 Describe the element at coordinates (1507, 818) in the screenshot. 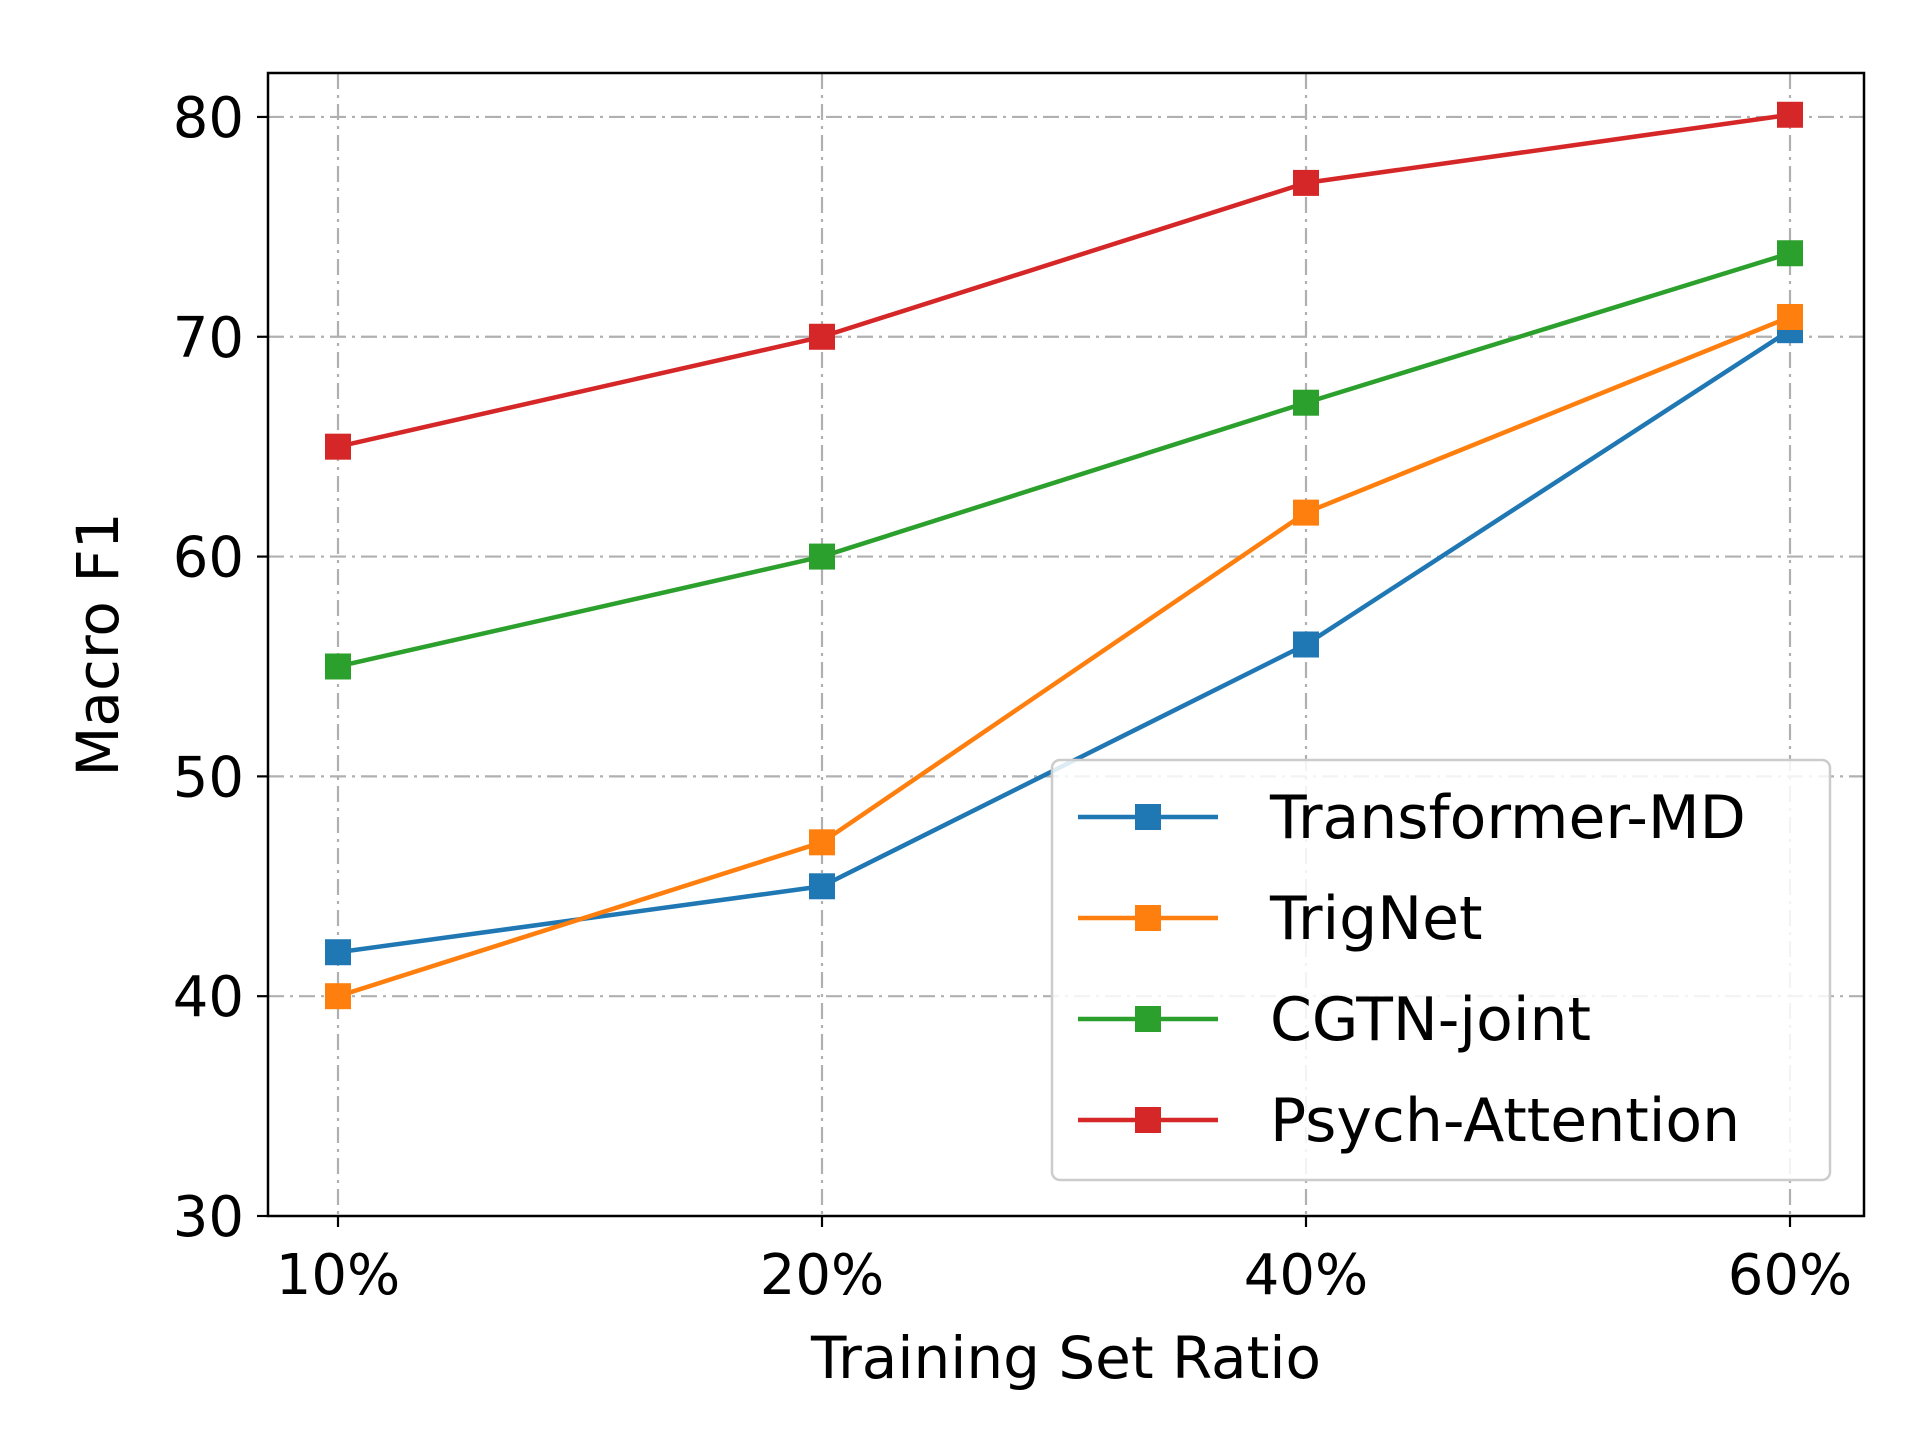

I see `legend-label-transformer-md: Transformer-MD` at that location.